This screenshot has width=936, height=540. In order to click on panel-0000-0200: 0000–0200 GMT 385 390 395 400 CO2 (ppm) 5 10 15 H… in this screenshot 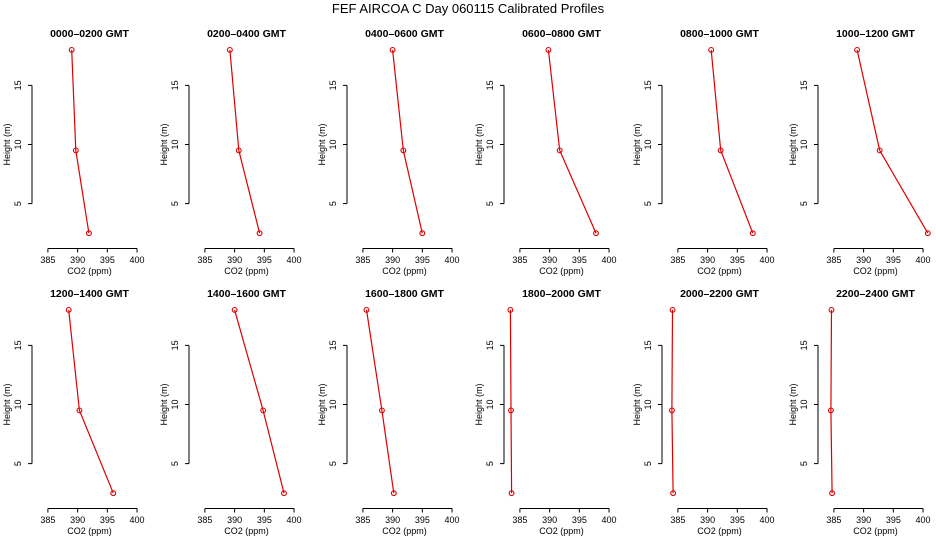, I will do `click(73, 152)`.